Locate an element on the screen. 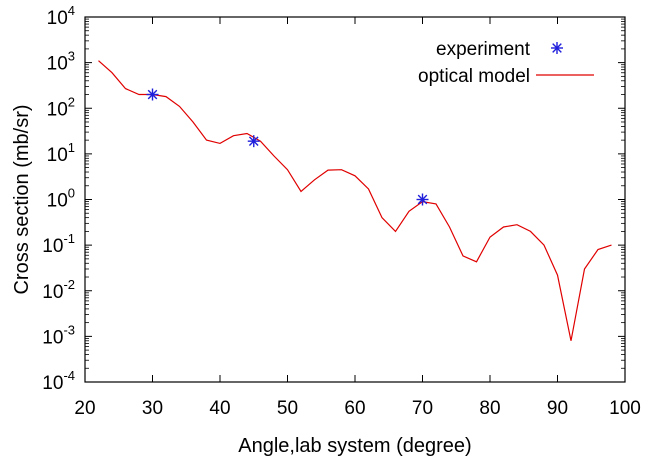 This screenshot has width=653, height=461. y-tick-label: 10¹ is located at coordinates (61, 153).